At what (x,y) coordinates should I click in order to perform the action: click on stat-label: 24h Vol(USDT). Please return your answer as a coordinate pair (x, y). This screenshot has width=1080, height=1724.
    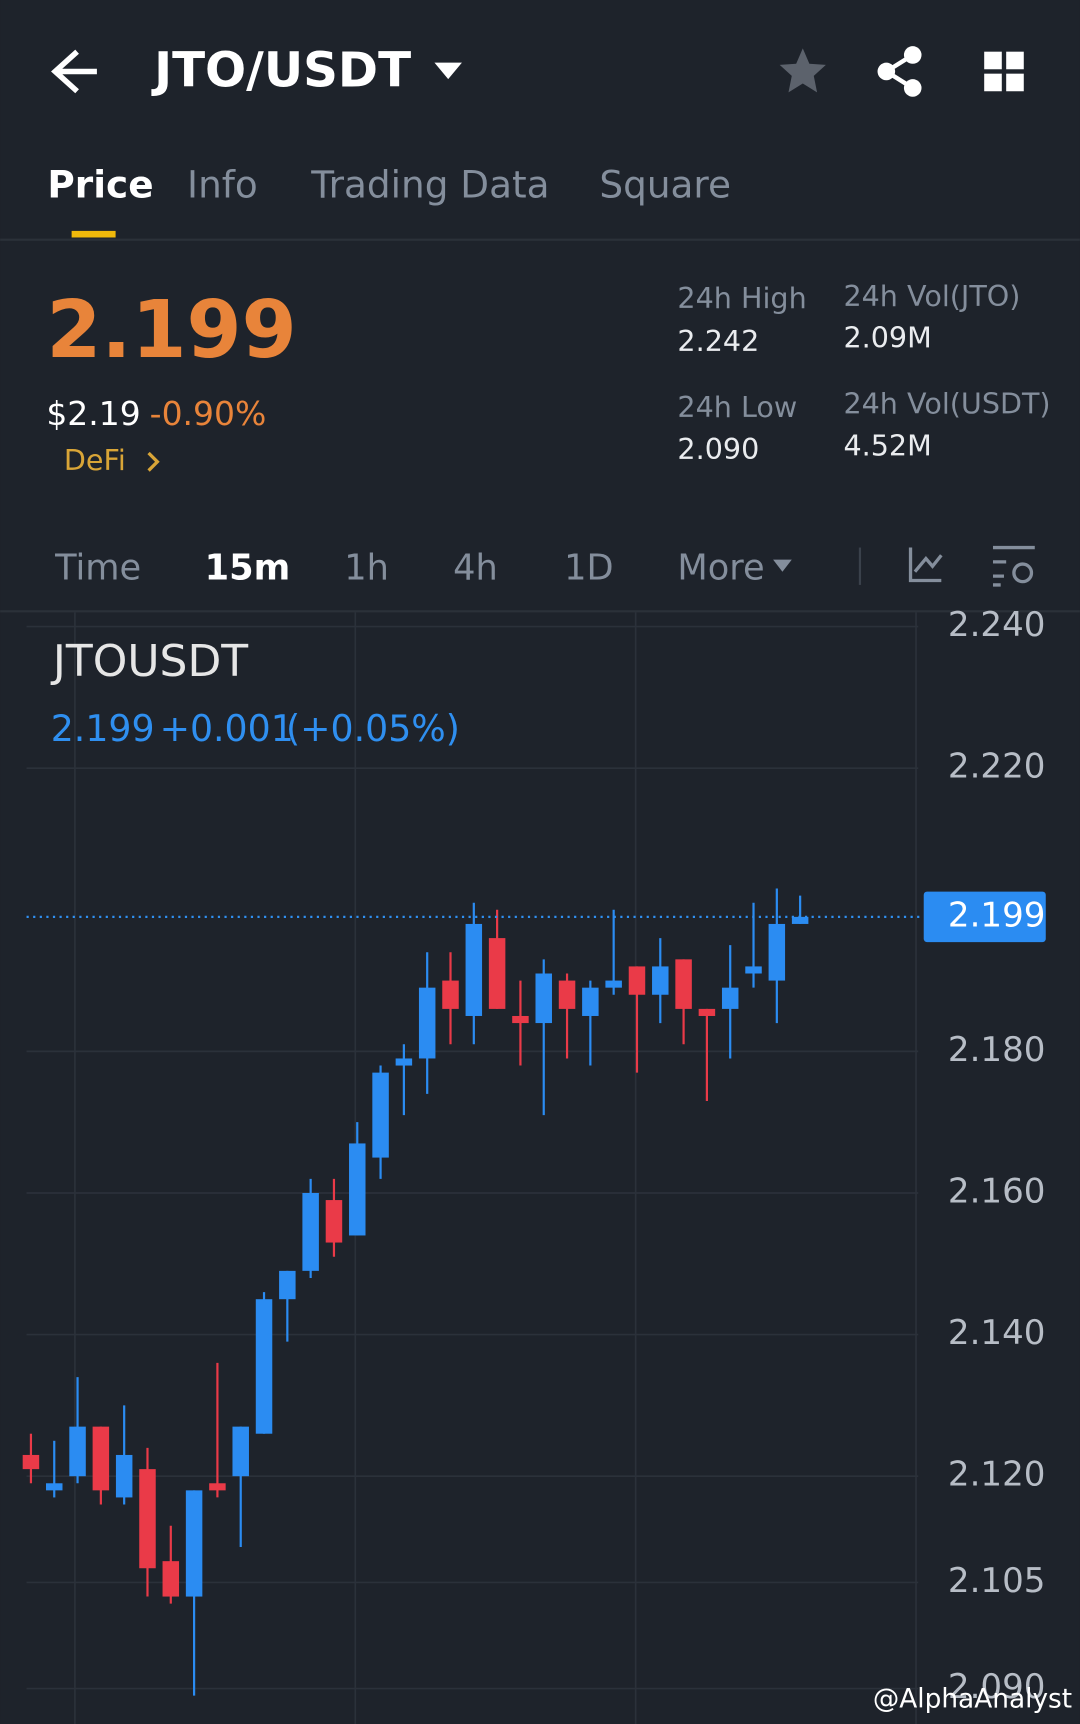
    Looking at the image, I should click on (946, 404).